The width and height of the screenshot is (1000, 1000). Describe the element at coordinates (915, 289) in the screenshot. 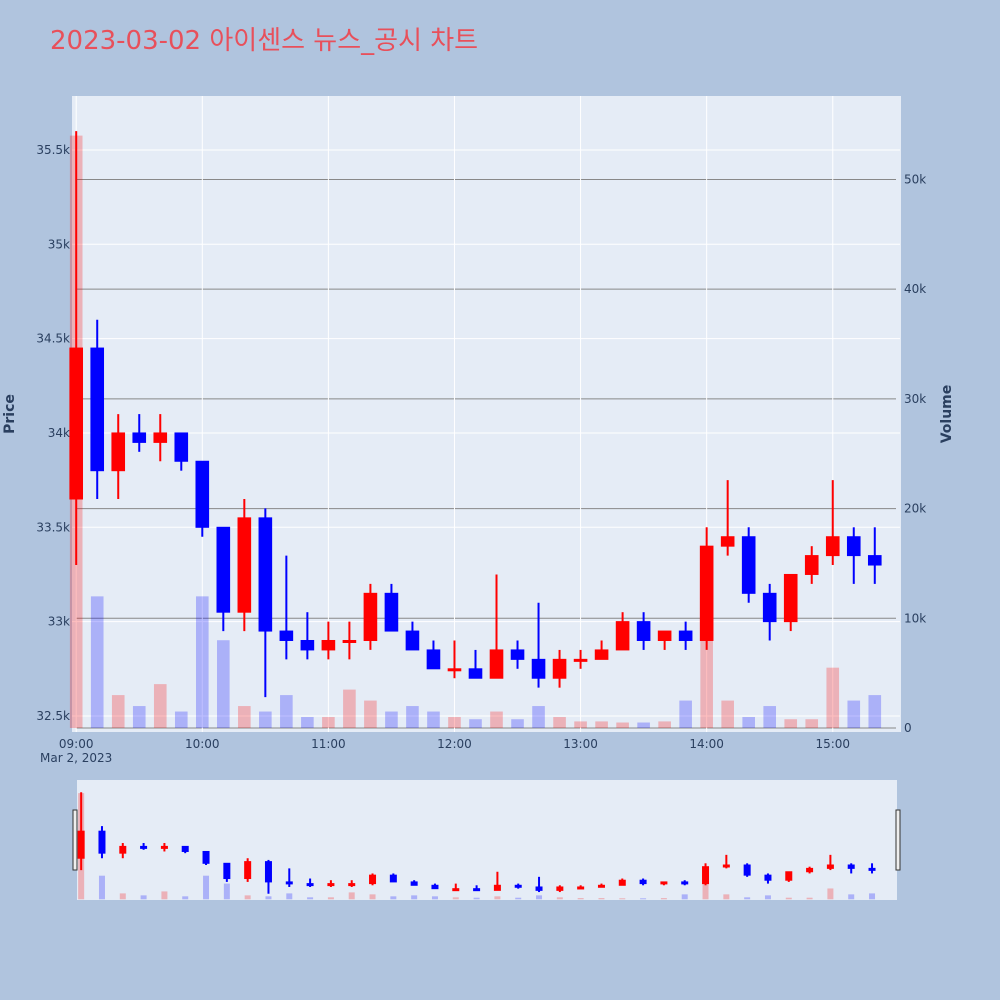

I see `y2-tick-label: 40k` at that location.